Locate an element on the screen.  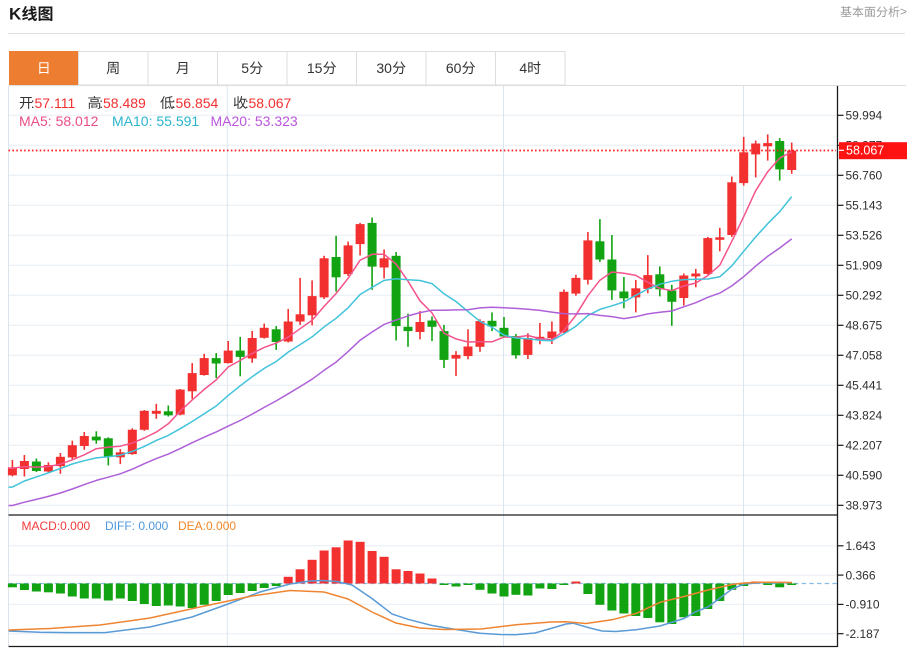
svg-text: MA5: 58.012 is located at coordinates (59, 121).